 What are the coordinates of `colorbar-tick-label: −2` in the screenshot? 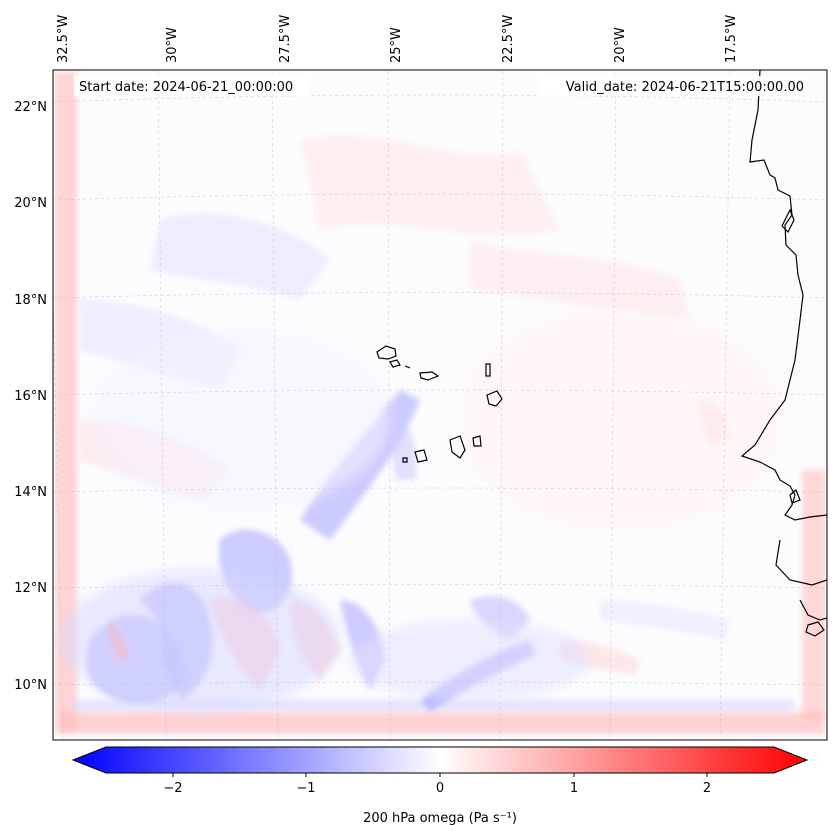 It's located at (172, 788).